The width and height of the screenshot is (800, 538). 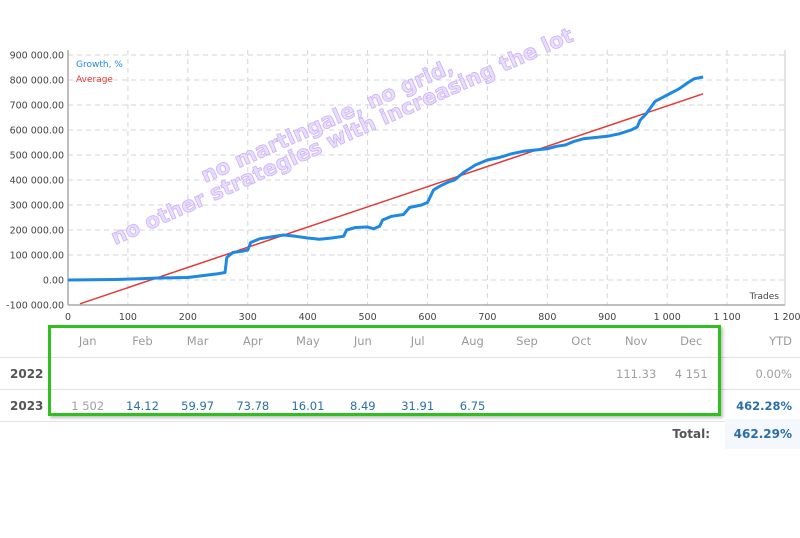 What do you see at coordinates (636, 373) in the screenshot?
I see `month-value: 111.33` at bounding box center [636, 373].